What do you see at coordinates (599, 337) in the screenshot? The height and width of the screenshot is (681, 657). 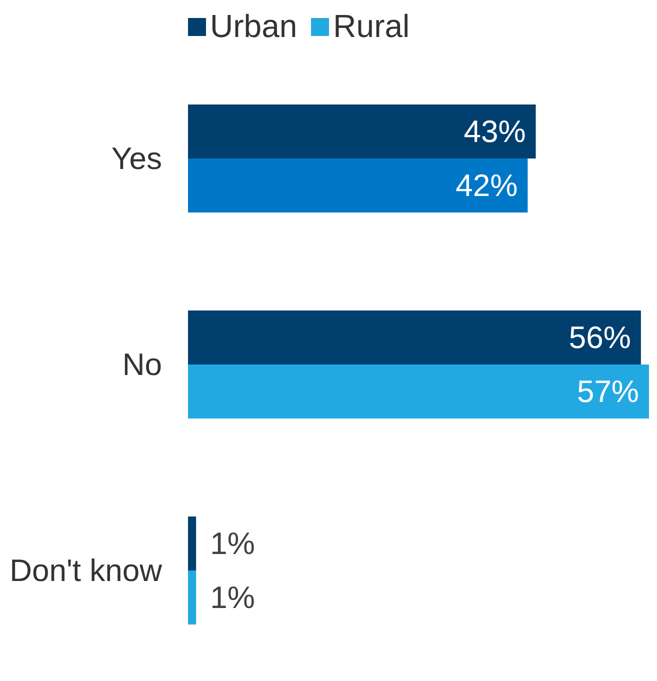 I see `data-label: 56%` at bounding box center [599, 337].